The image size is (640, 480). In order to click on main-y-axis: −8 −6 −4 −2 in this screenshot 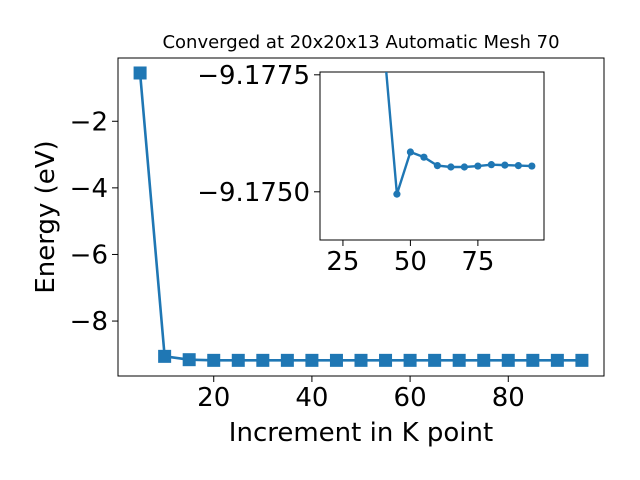, I will do `click(94, 222)`.